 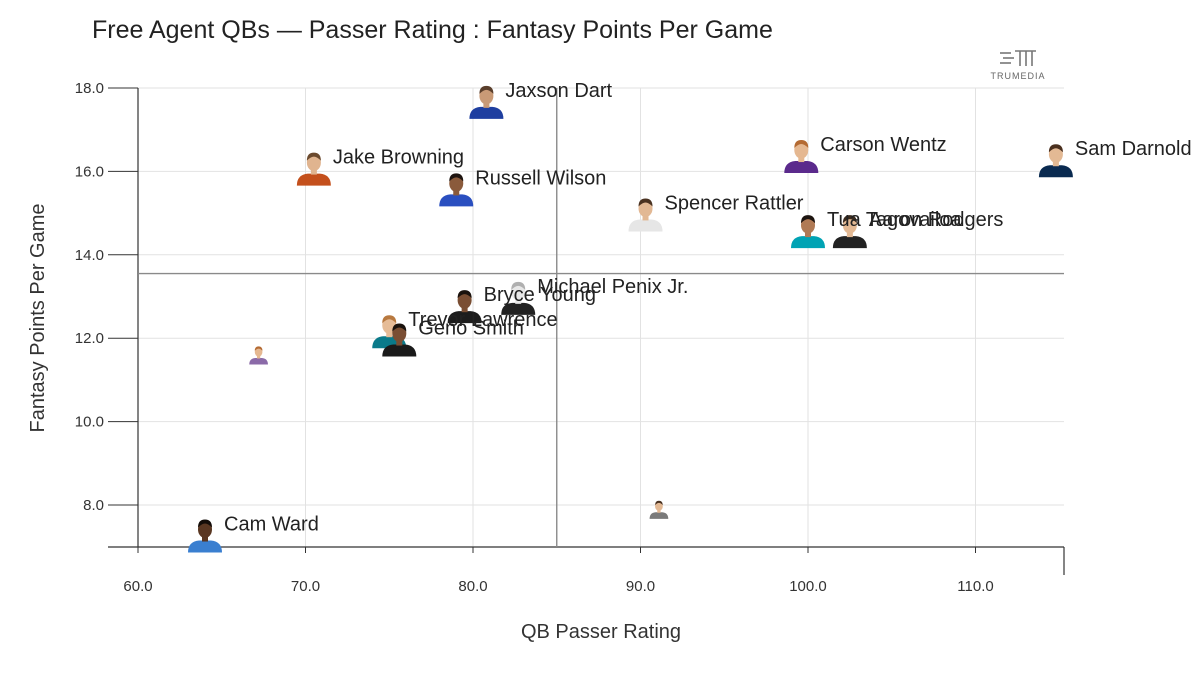 I want to click on player-label: Bryce Young, so click(x=540, y=295).